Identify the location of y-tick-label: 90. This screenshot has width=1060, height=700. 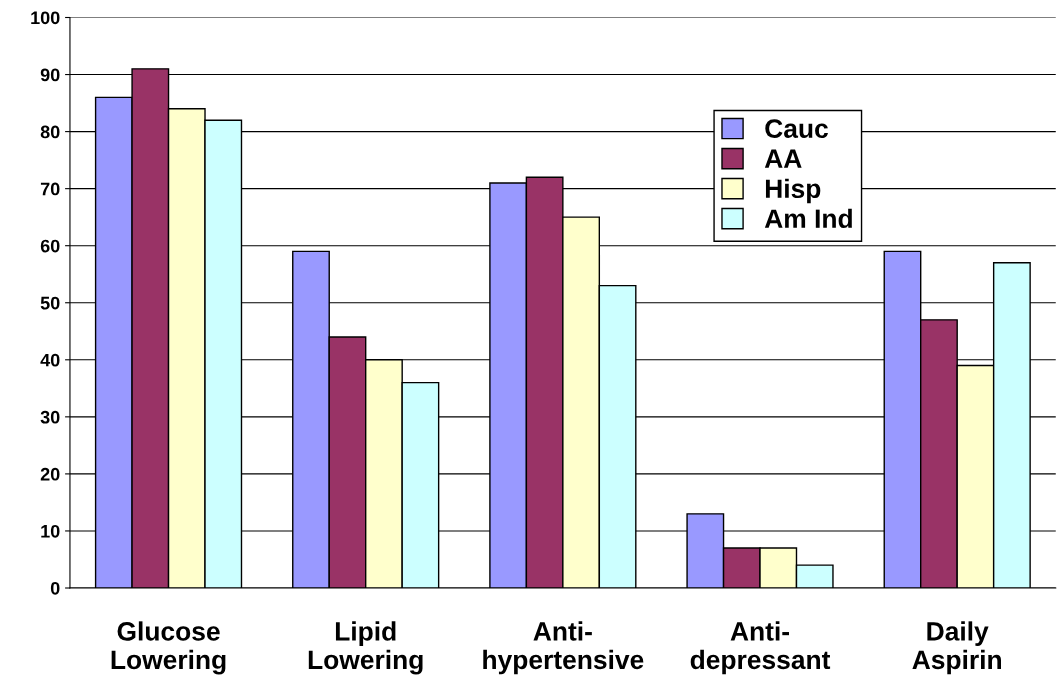
(50, 75).